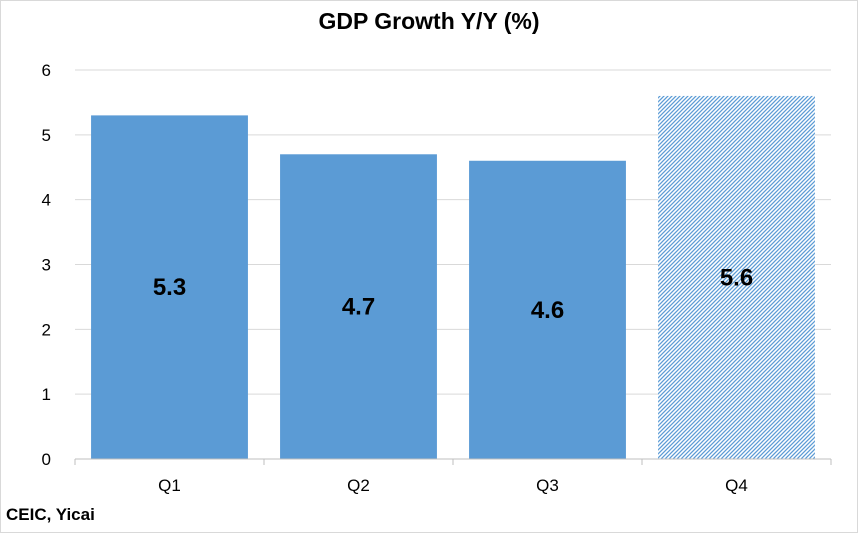 The image size is (858, 533). I want to click on y-tick-label: 5, so click(46, 135).